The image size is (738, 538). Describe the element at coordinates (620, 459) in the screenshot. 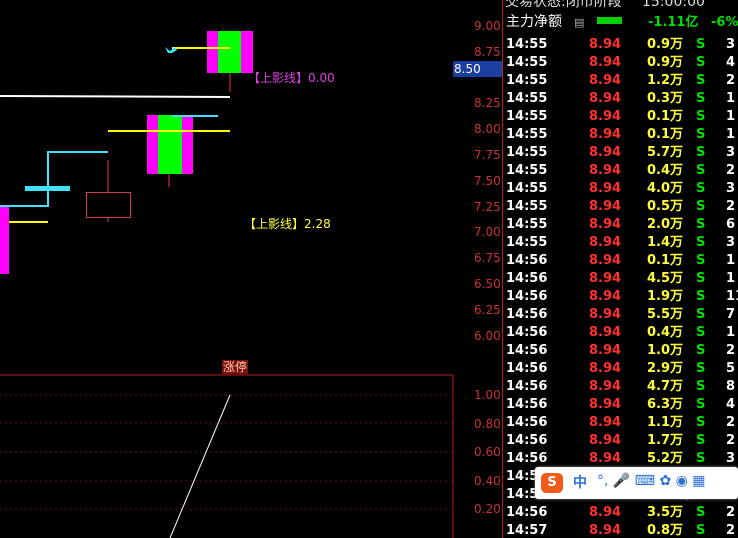

I see `trade-row: 14:56 8.94 5.2万 S 3` at that location.